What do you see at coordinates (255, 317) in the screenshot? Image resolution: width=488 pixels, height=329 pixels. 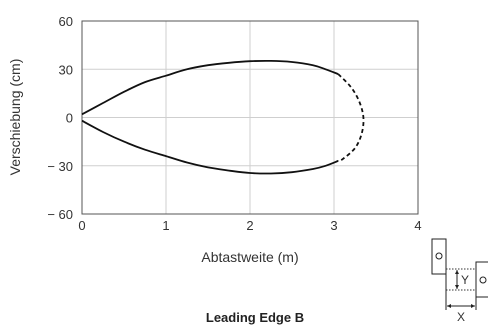 I see `chart-title: Leading Edge B` at bounding box center [255, 317].